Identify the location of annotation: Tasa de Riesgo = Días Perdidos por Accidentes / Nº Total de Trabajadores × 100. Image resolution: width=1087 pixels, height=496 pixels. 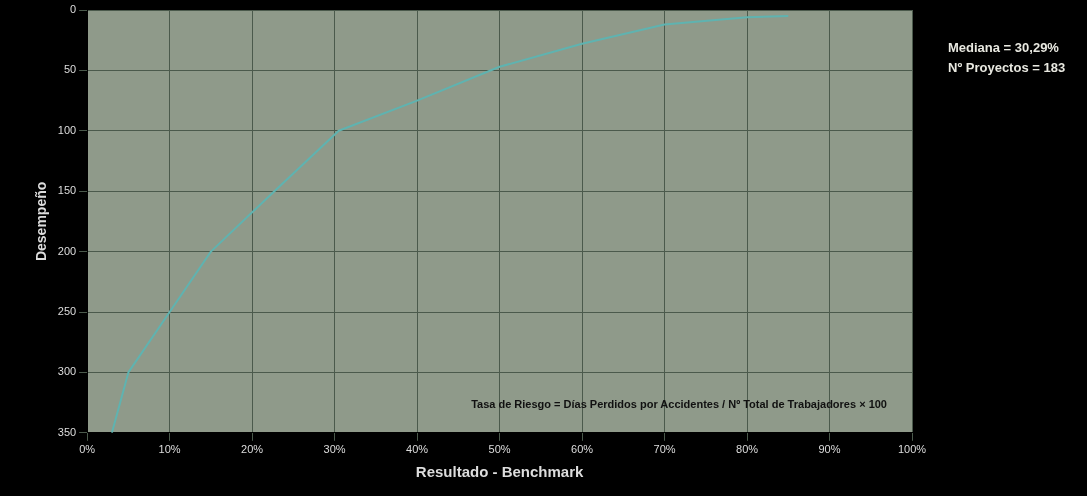
(679, 403).